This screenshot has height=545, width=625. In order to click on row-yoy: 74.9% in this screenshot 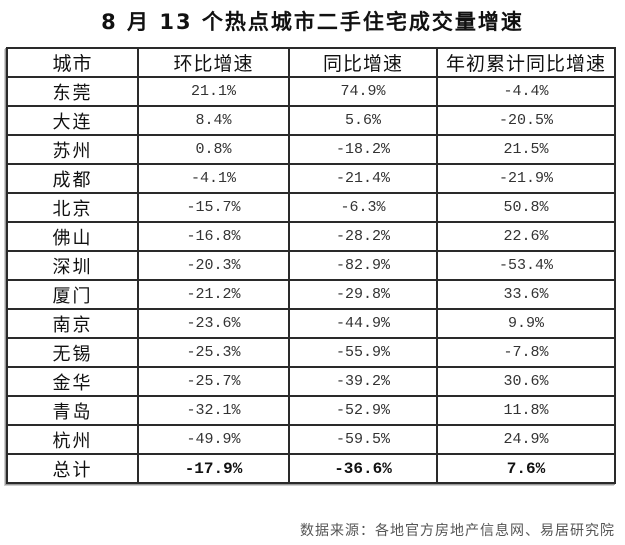, I will do `click(363, 91)`.